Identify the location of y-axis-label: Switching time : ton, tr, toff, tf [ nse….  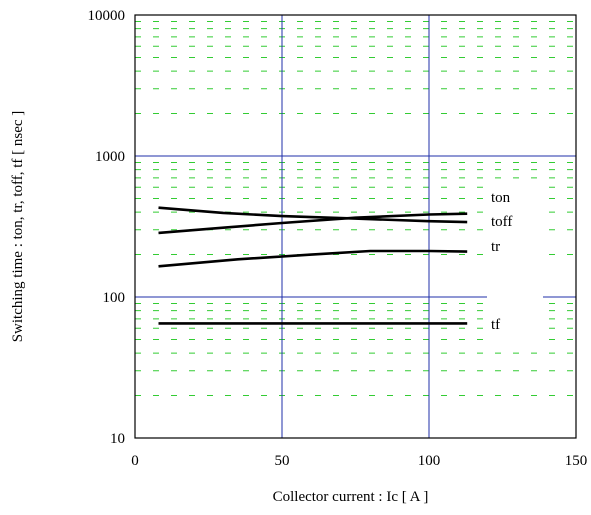
(18, 227).